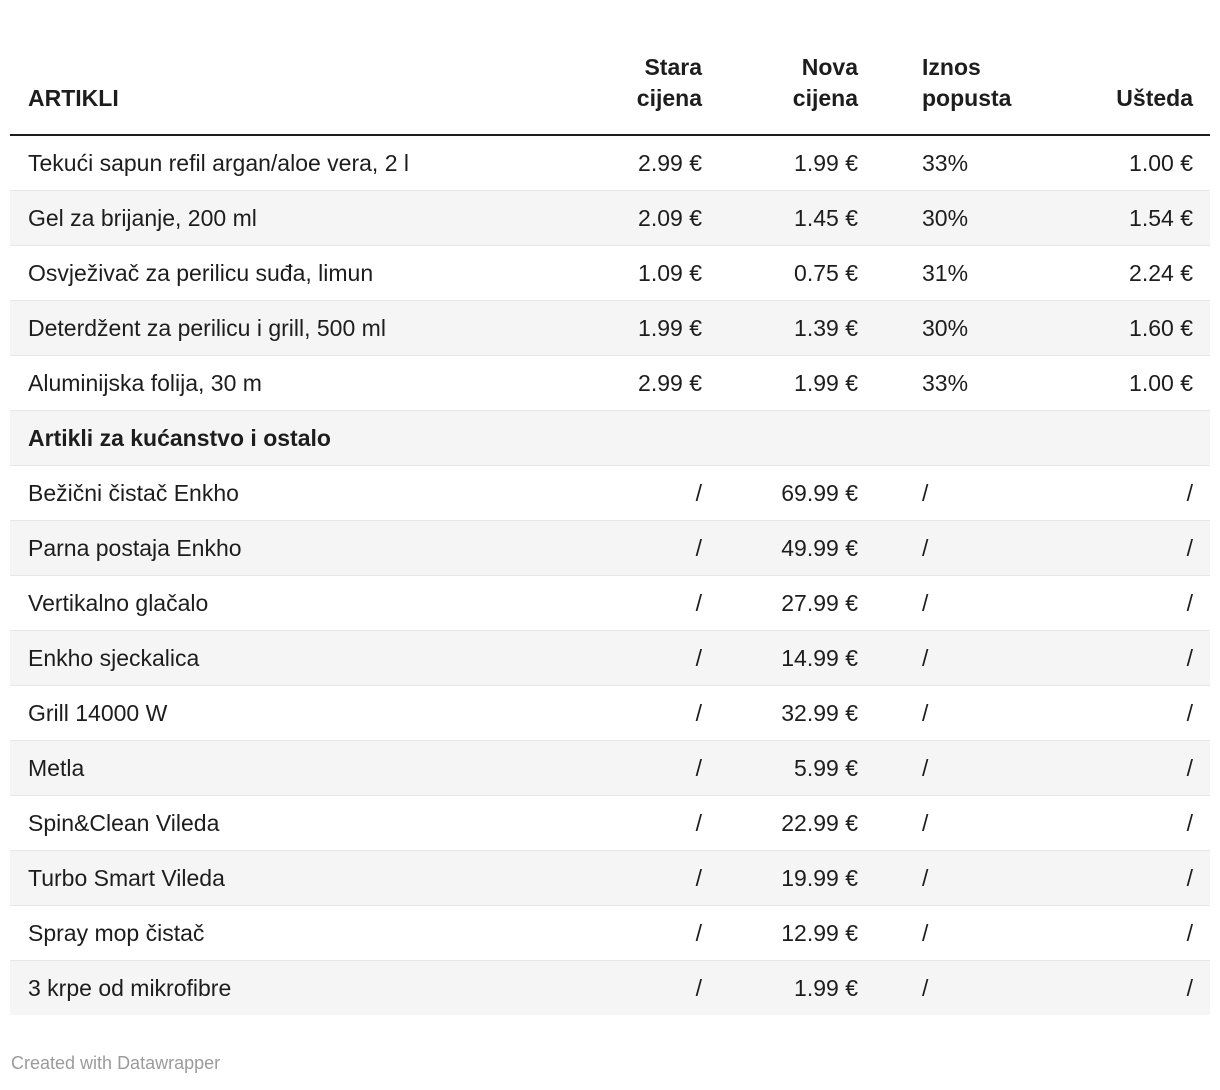 The image size is (1220, 1090). I want to click on col-header-label: Ušteda, so click(1154, 98).